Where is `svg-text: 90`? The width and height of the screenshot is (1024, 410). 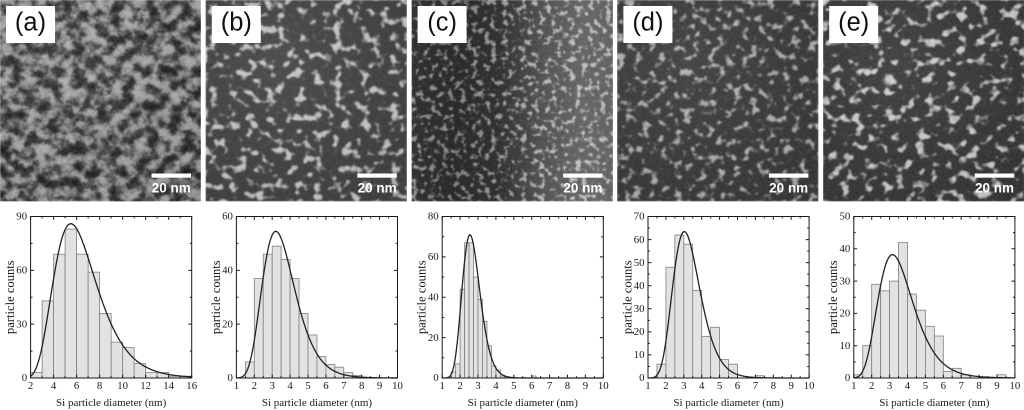
svg-text: 90 is located at coordinates (21, 217).